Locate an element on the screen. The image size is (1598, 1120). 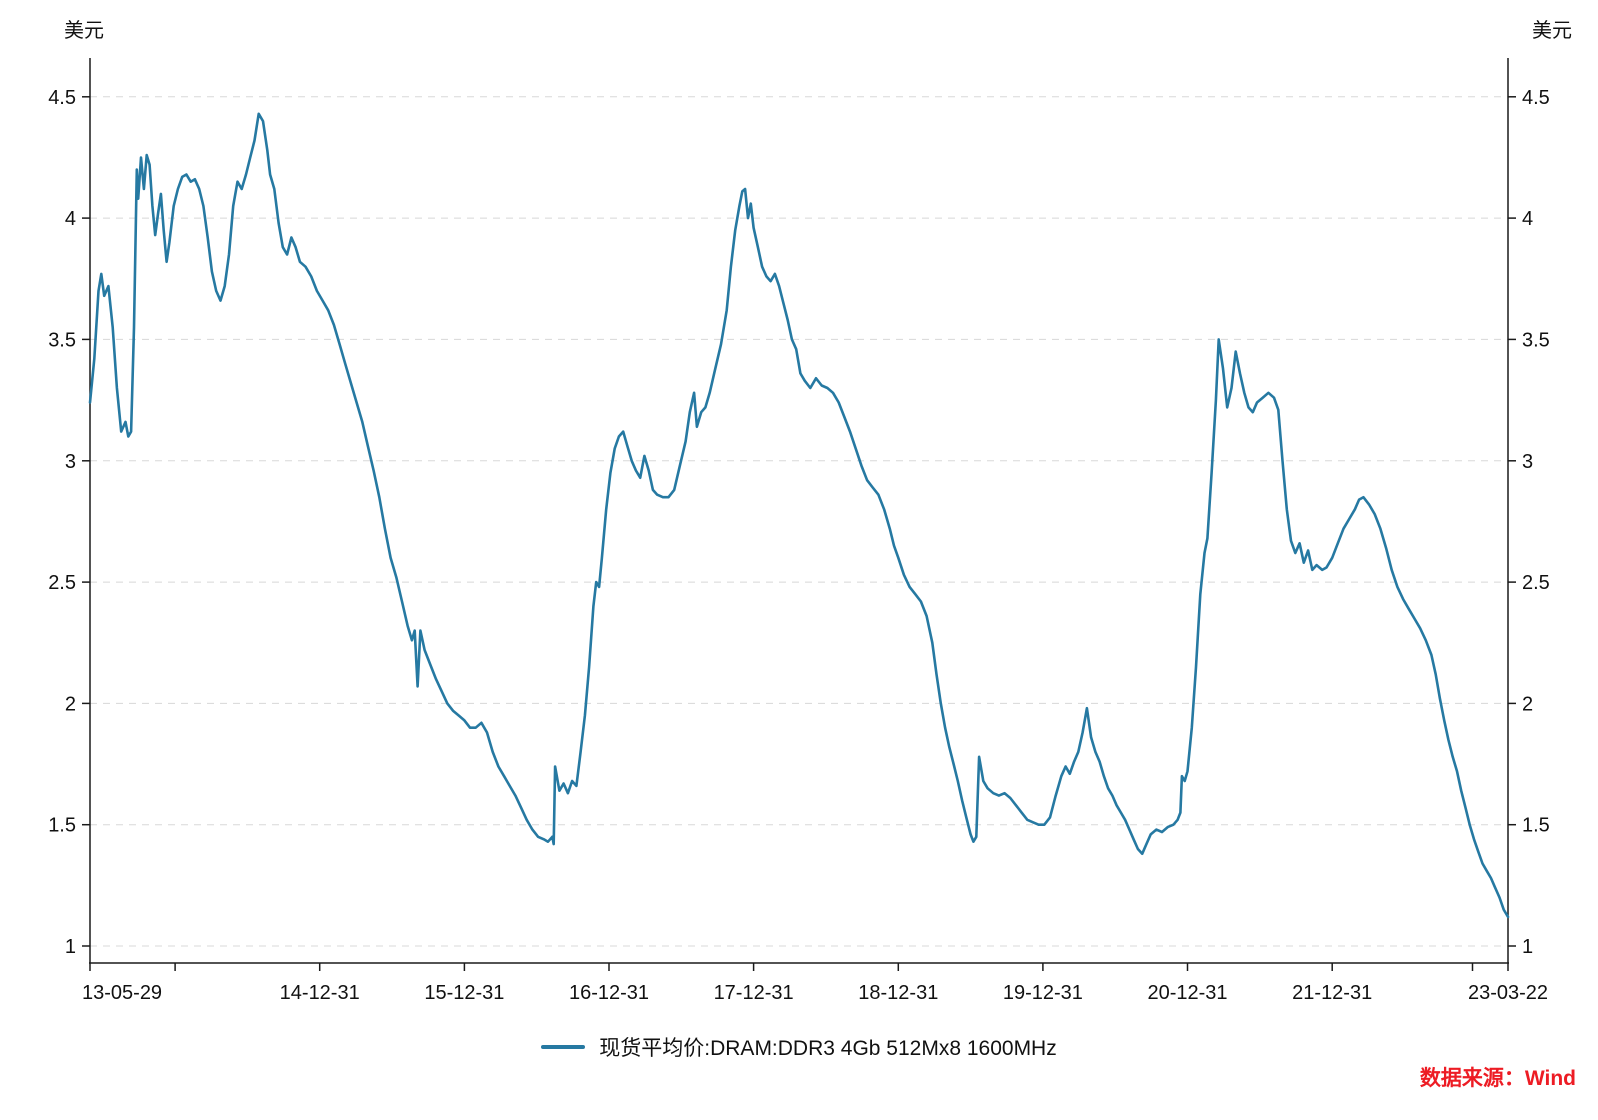
y-tick-label-right: 4 is located at coordinates (1527, 219).